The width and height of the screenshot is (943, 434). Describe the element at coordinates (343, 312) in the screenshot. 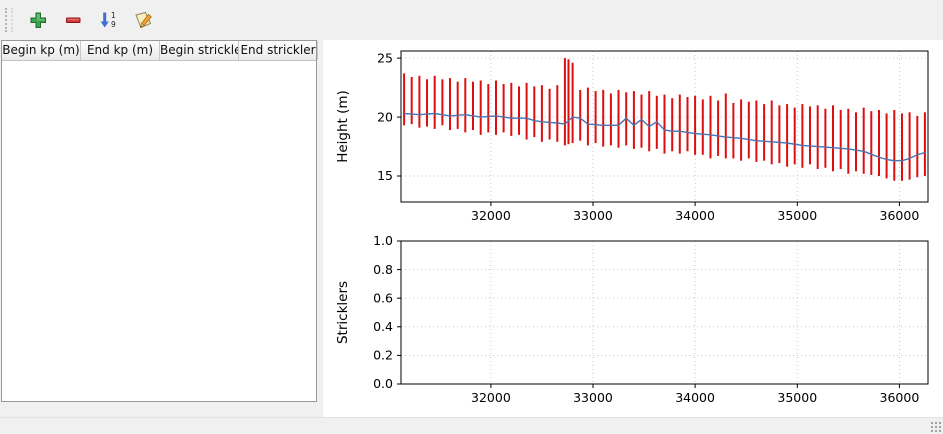

I see `svg-text: Stricklers` at that location.